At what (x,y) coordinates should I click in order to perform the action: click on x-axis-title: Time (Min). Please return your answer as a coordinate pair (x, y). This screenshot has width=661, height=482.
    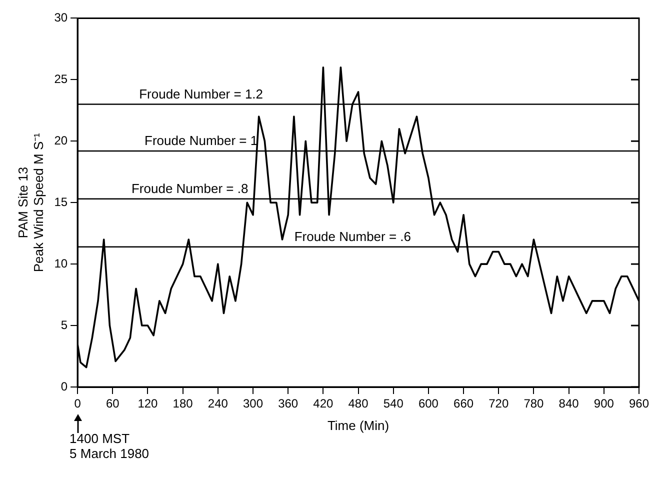
    Looking at the image, I should click on (358, 425).